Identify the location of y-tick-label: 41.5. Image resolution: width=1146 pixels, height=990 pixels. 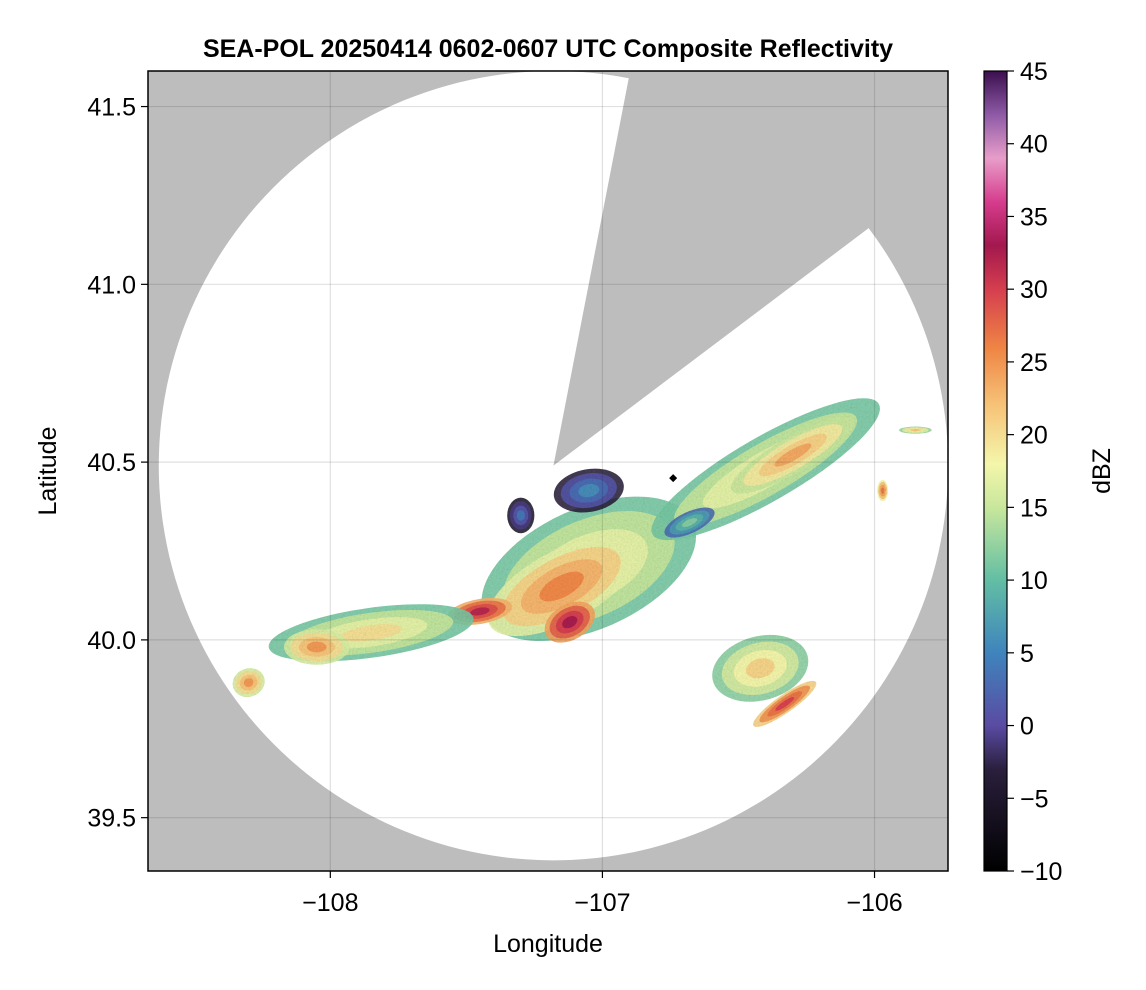
(111, 108).